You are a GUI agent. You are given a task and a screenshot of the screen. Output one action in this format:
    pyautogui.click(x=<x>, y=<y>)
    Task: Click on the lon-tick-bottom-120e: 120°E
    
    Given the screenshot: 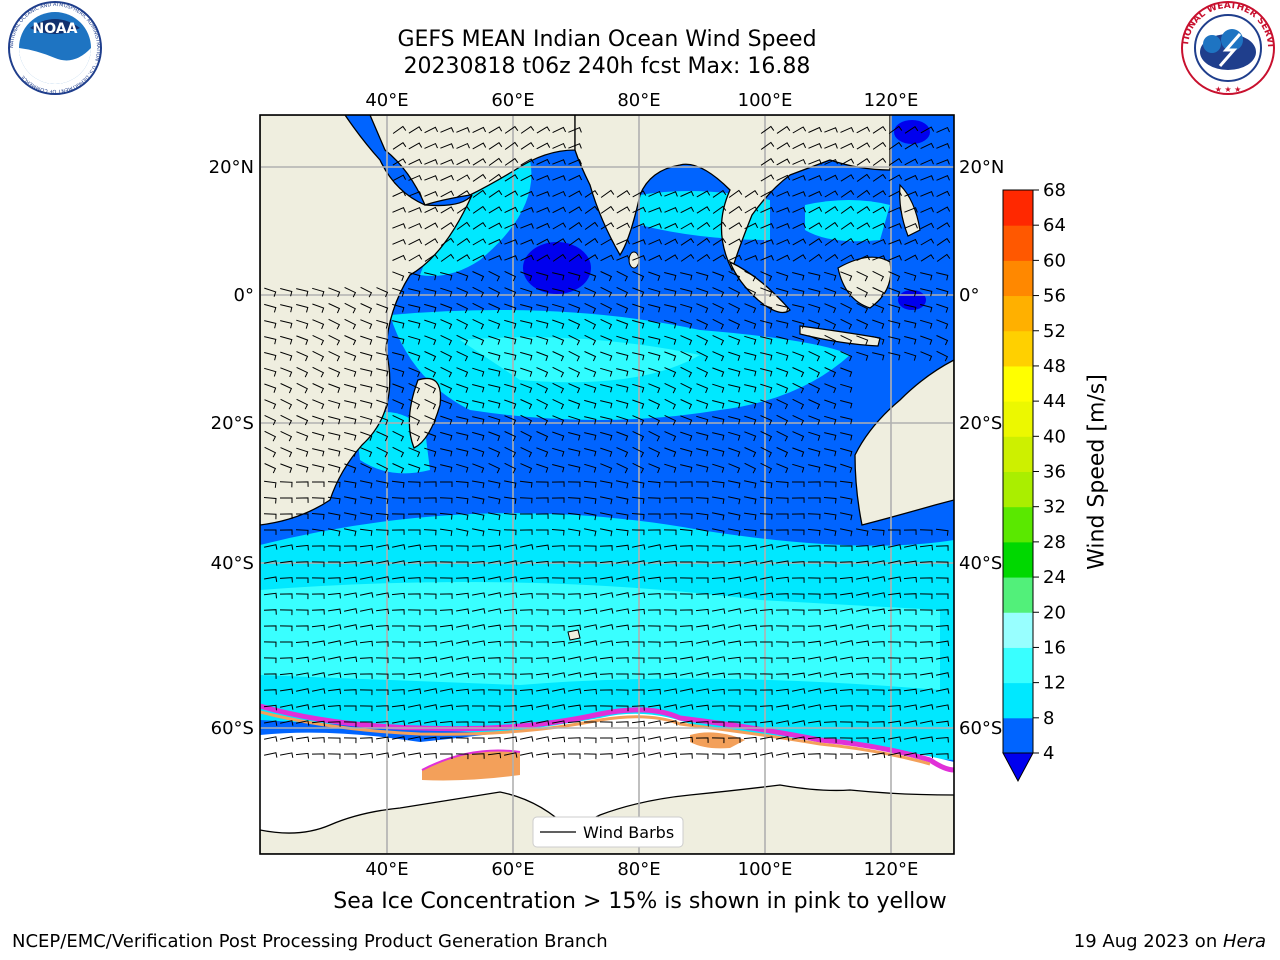 What is the action you would take?
    pyautogui.click(x=891, y=869)
    